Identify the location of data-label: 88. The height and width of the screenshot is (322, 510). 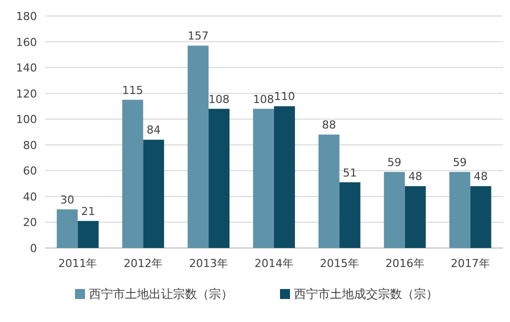
(329, 125).